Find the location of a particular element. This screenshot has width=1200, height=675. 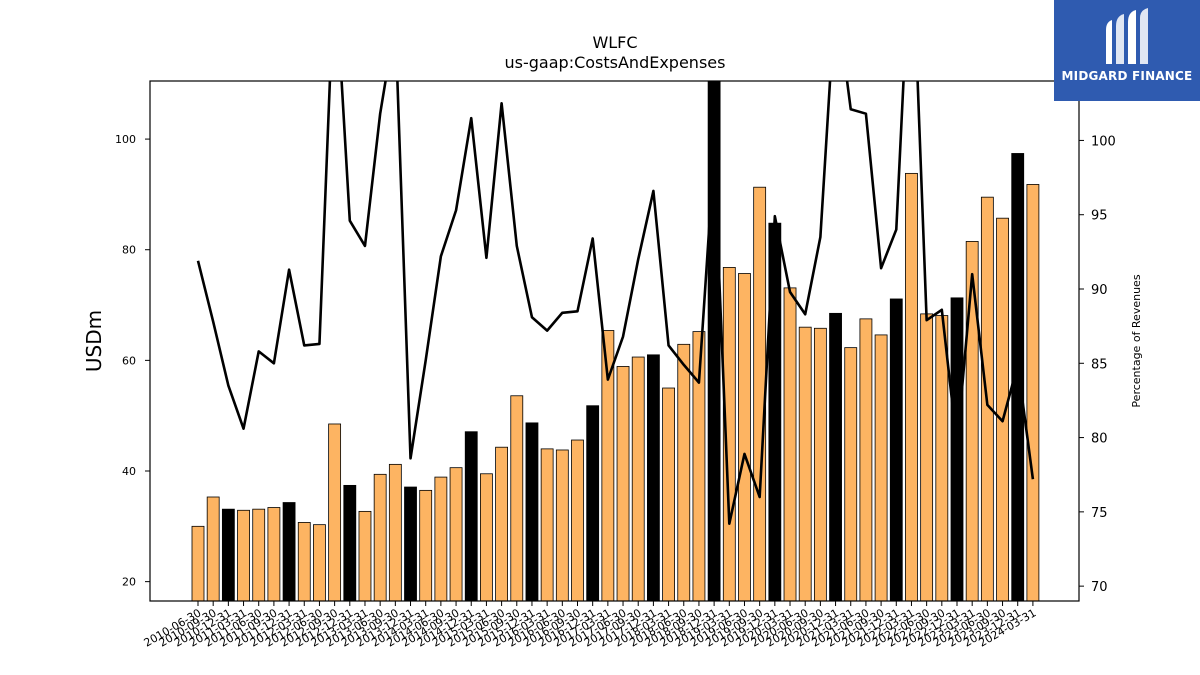

chart-title: WLFC is located at coordinates (614, 42).